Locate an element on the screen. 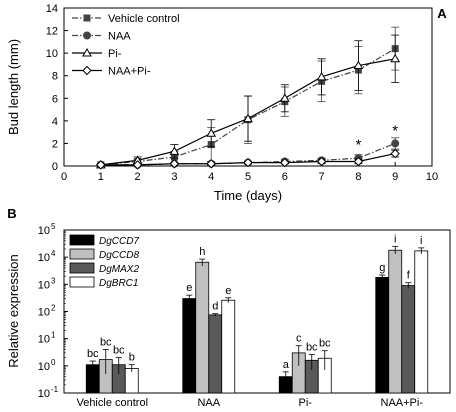  x-tick-label-6: 6 is located at coordinates (285, 177).